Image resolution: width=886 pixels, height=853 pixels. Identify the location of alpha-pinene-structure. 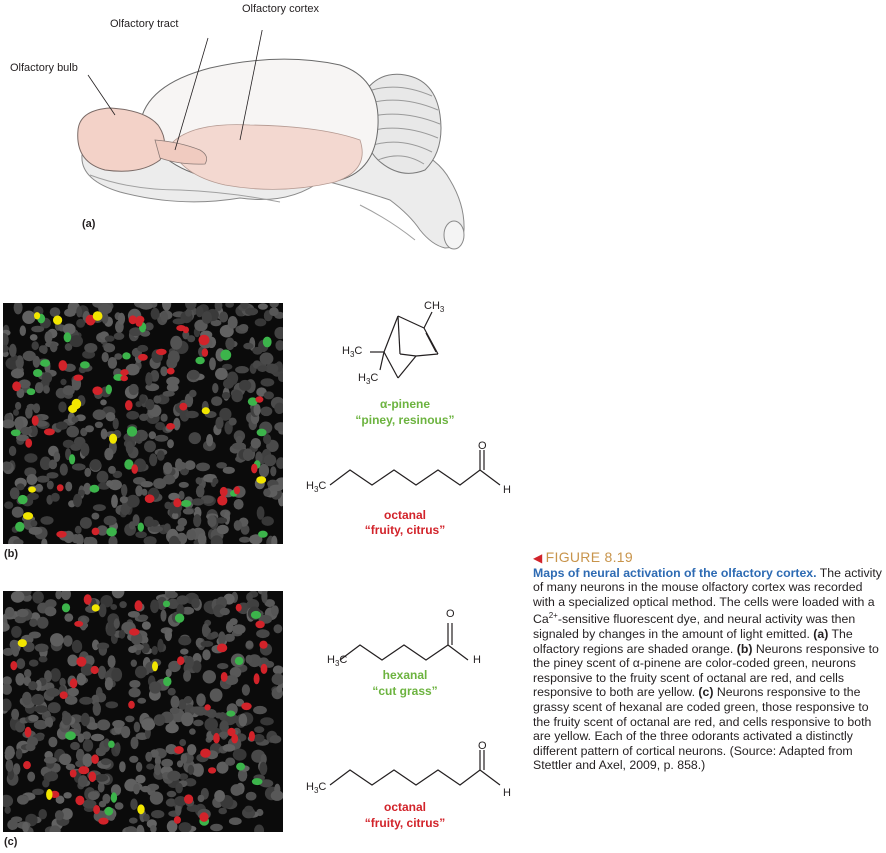
(404, 345).